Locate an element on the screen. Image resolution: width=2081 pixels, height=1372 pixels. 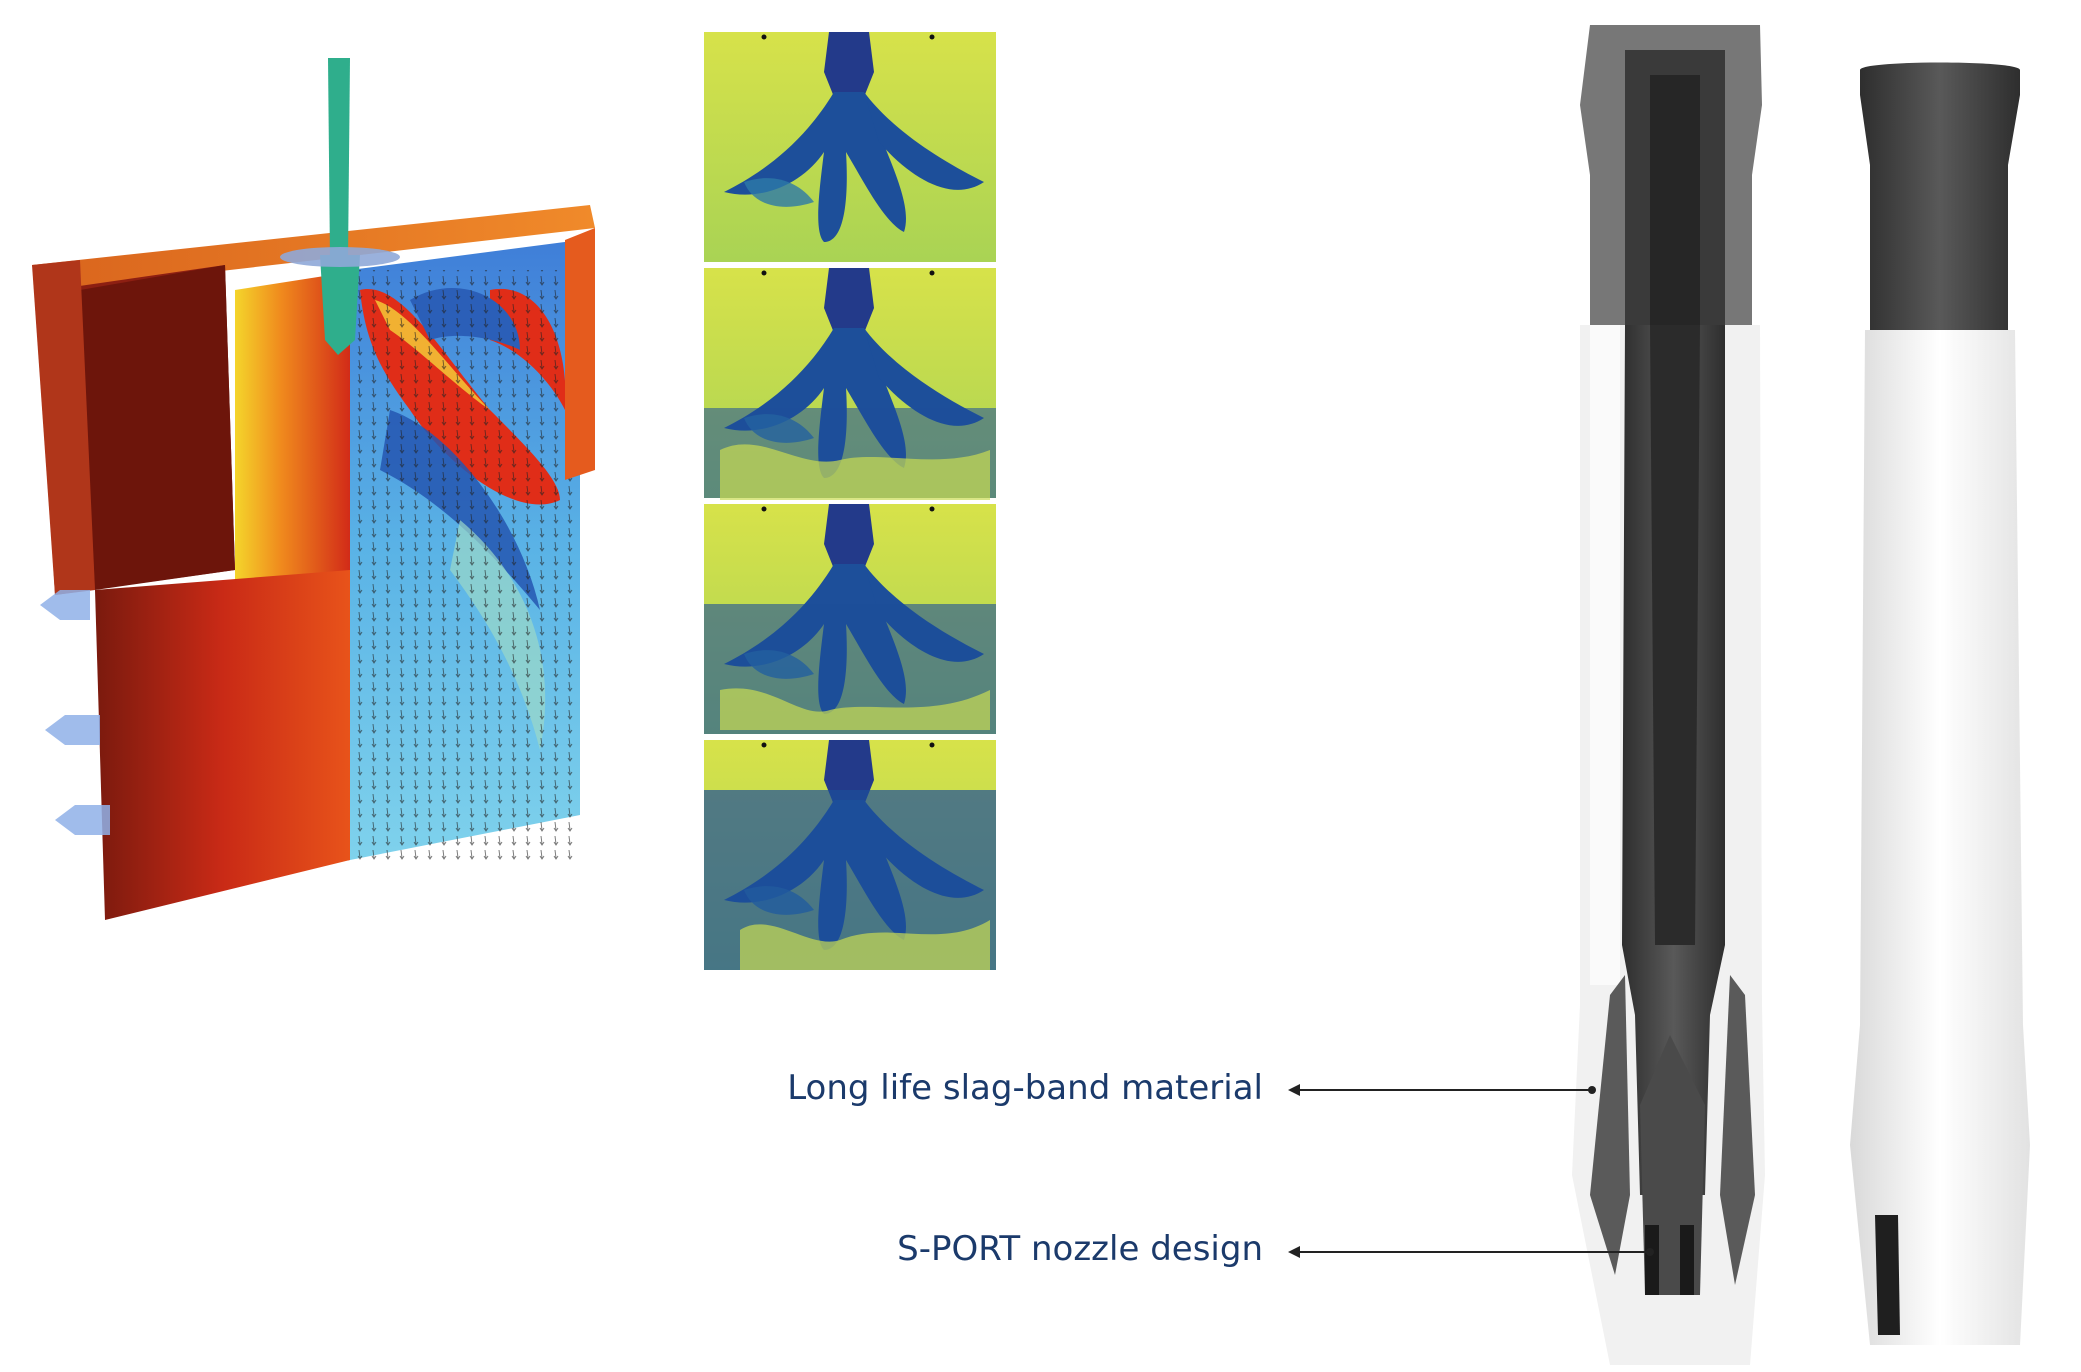
slag-band-arrow is located at coordinates (1442, 1090).